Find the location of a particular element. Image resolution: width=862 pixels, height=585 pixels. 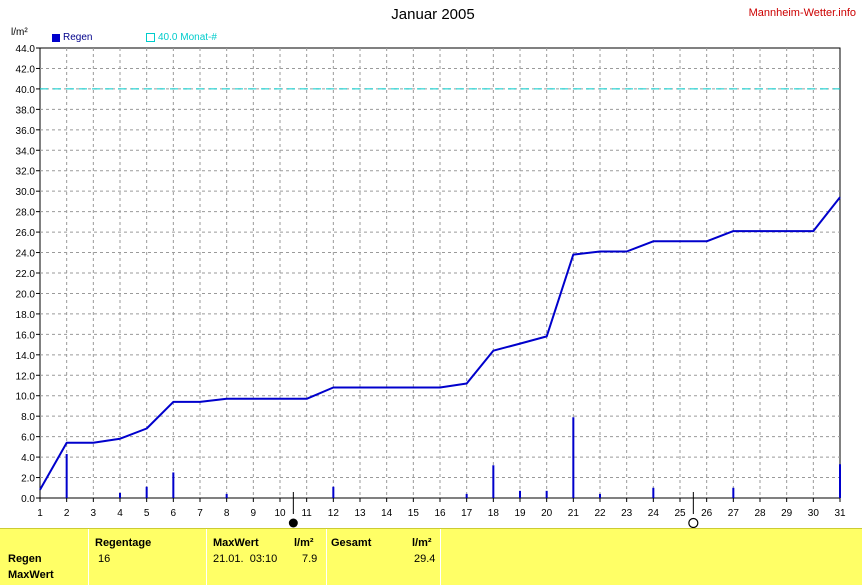

y-tick-label: 34.0 is located at coordinates (26, 151).